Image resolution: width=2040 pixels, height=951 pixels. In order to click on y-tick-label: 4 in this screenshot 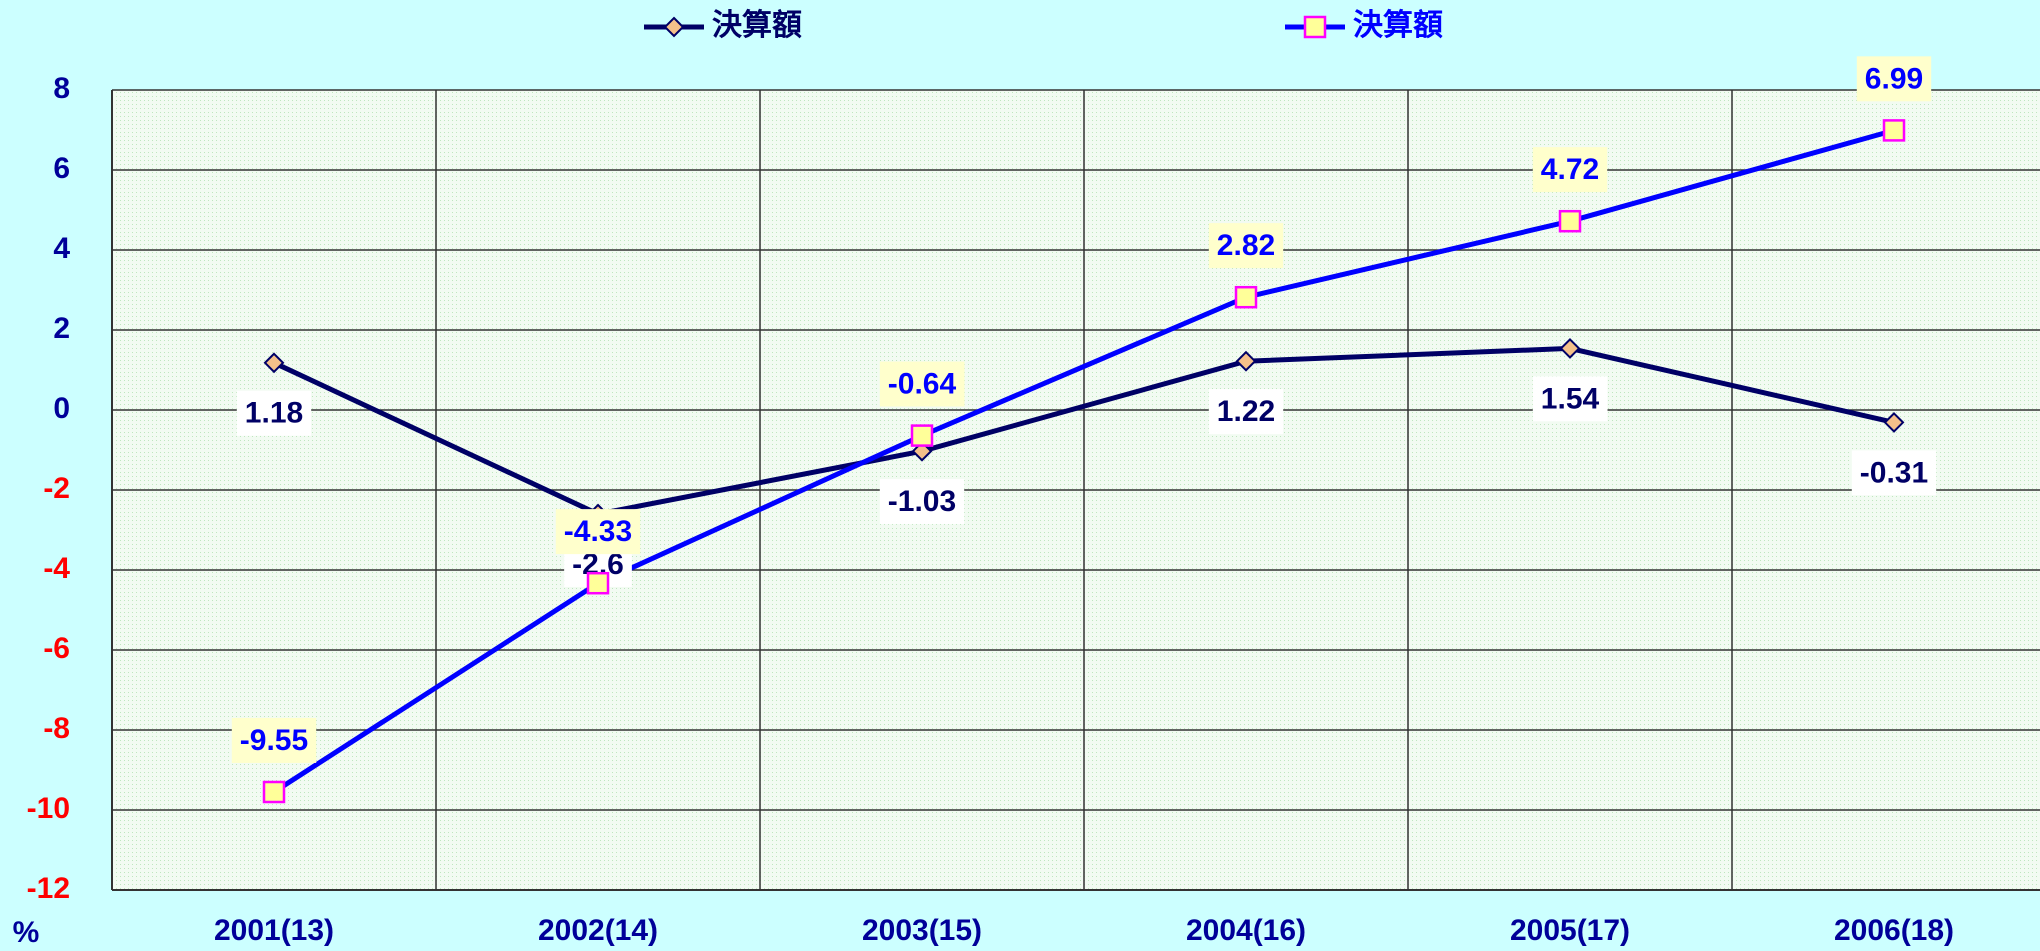, I will do `click(61, 248)`.